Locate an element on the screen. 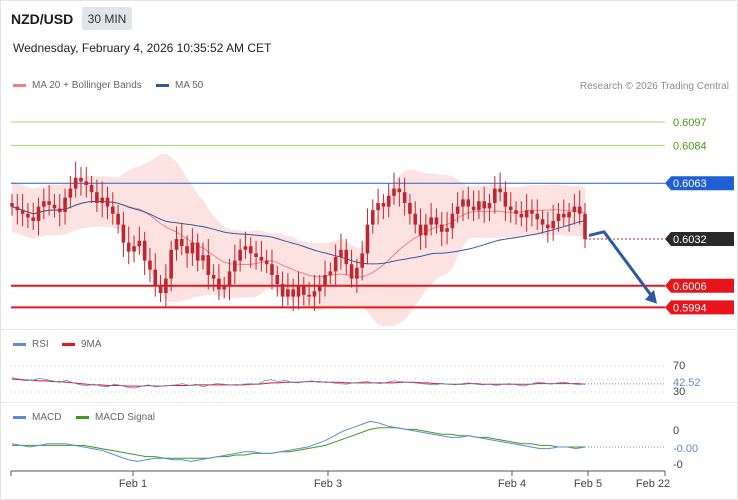 Image resolution: width=738 pixels, height=500 pixels. forecast-arrow-line is located at coordinates (621, 264).